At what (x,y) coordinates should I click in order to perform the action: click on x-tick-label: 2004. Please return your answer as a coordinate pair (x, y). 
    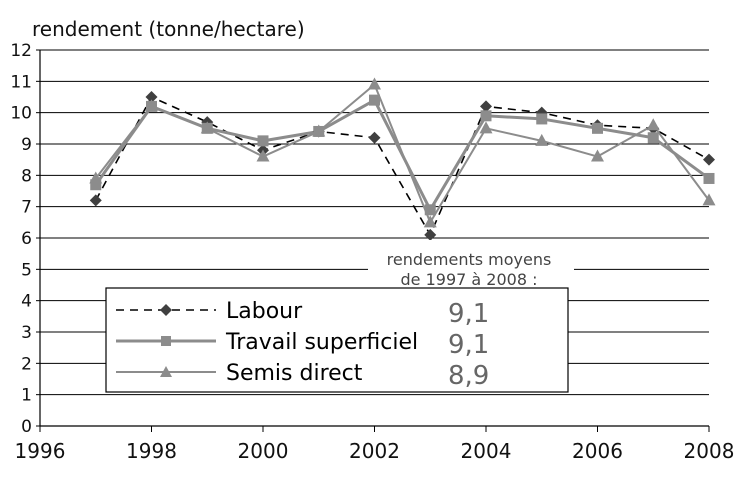
    Looking at the image, I should click on (486, 451).